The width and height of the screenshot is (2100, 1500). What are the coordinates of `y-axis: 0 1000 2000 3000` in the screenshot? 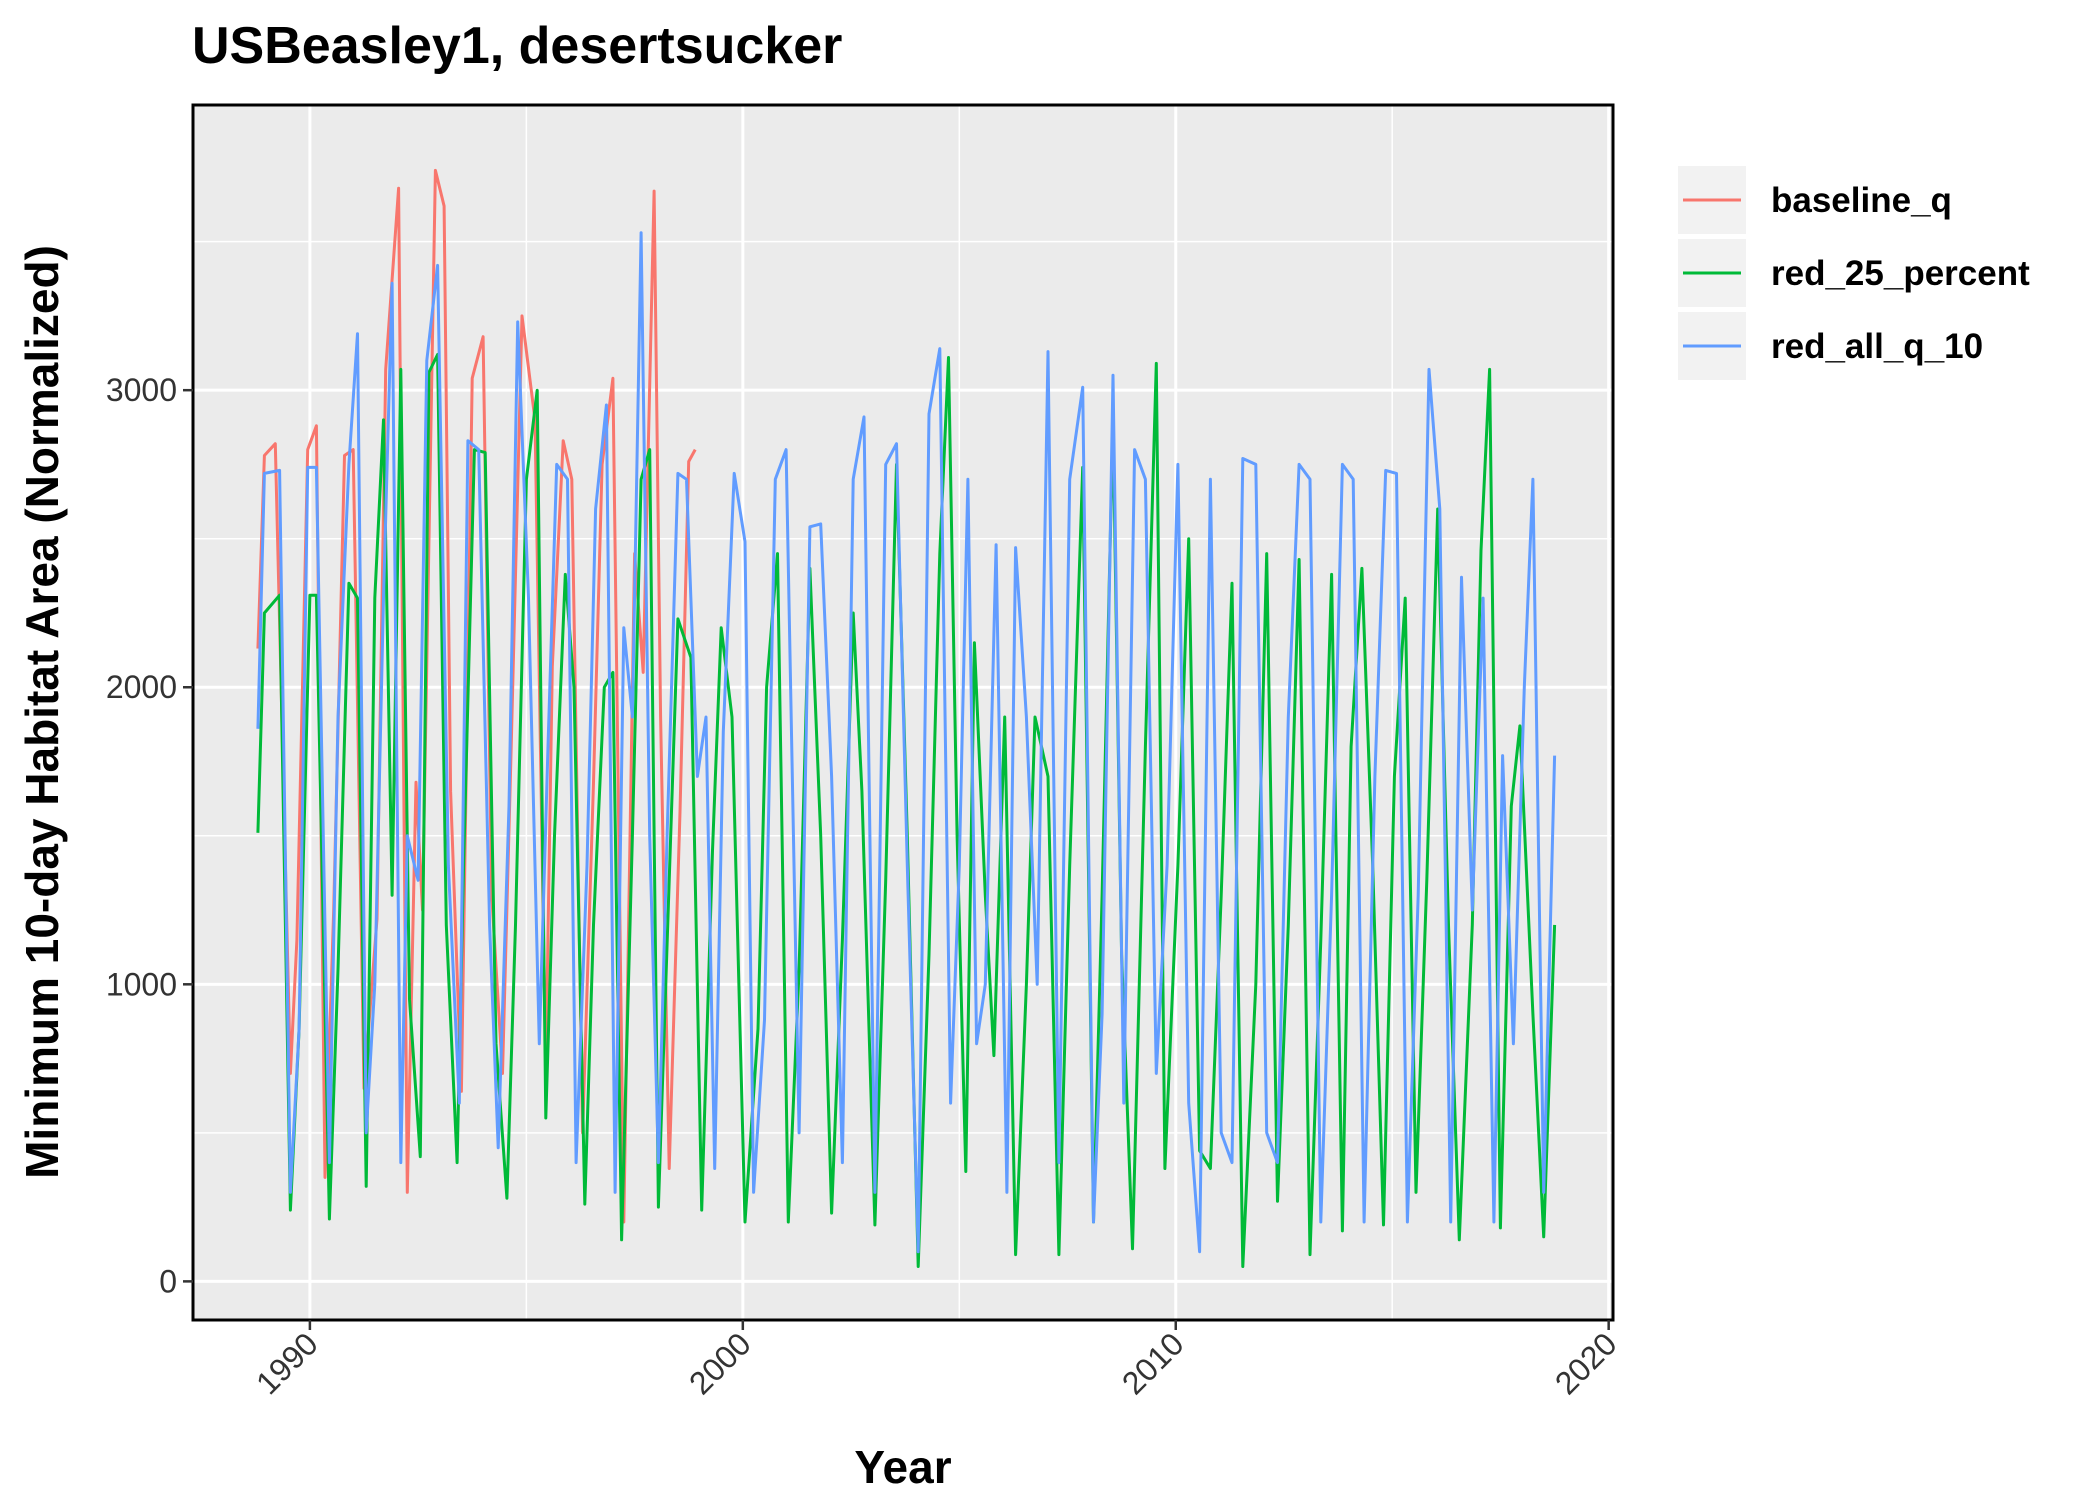 It's located at (149, 835).